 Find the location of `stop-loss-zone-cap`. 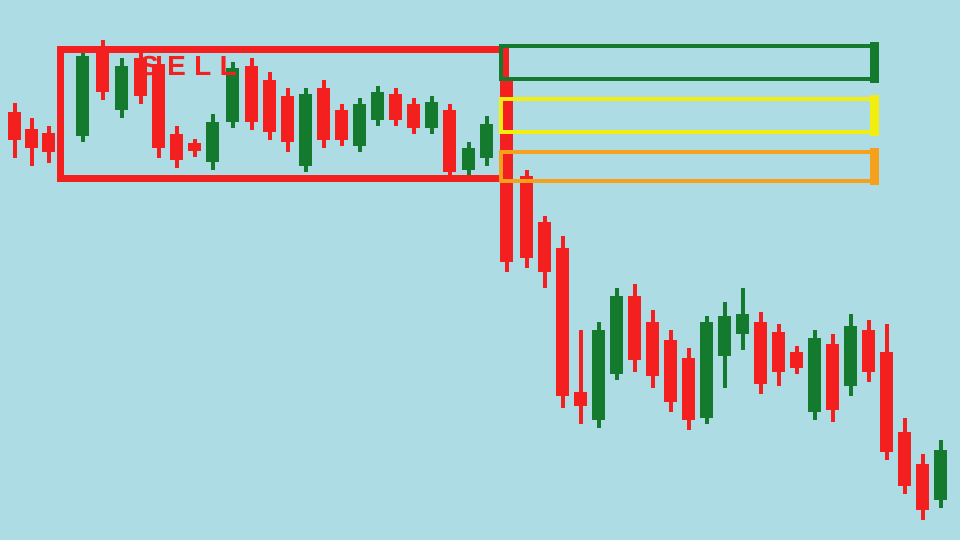

stop-loss-zone-cap is located at coordinates (874, 166).